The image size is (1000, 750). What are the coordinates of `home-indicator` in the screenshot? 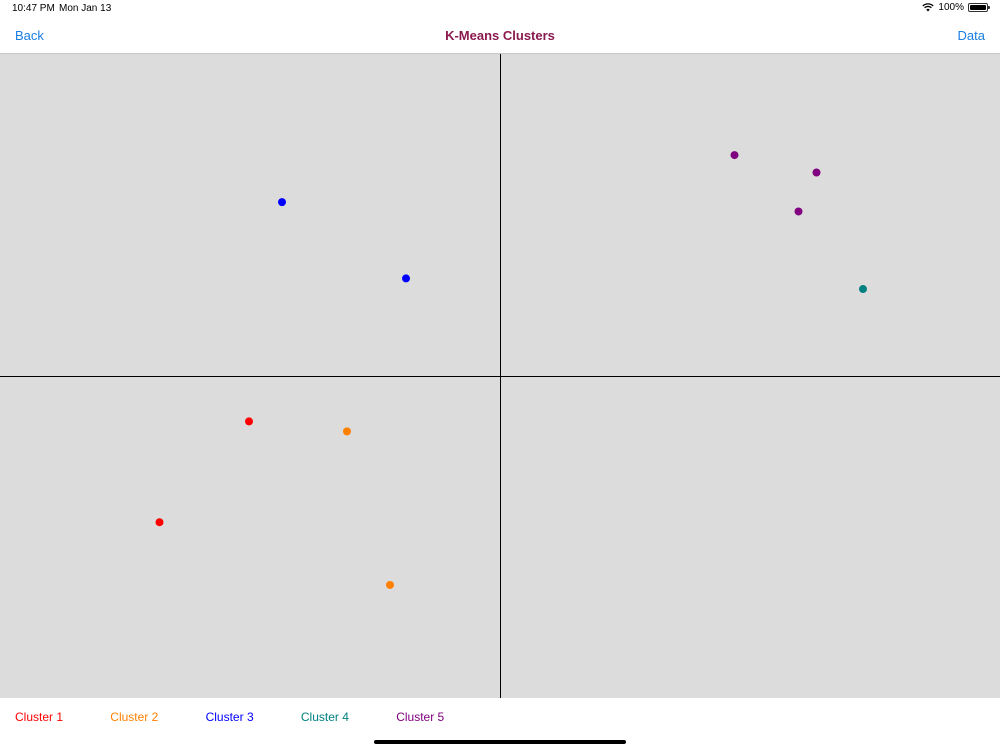 It's located at (500, 742).